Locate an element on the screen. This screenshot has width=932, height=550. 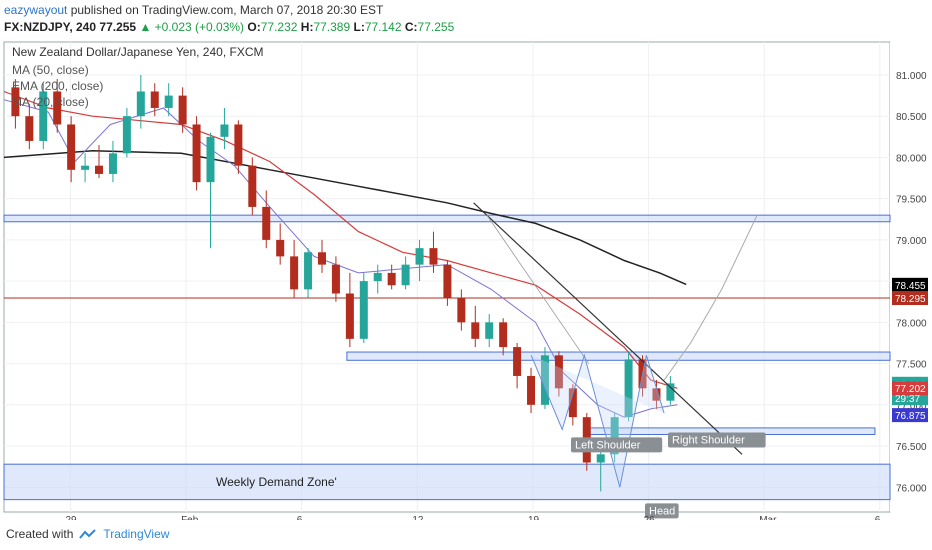
legend-ema200: EMA (200, close) is located at coordinates (57, 86).